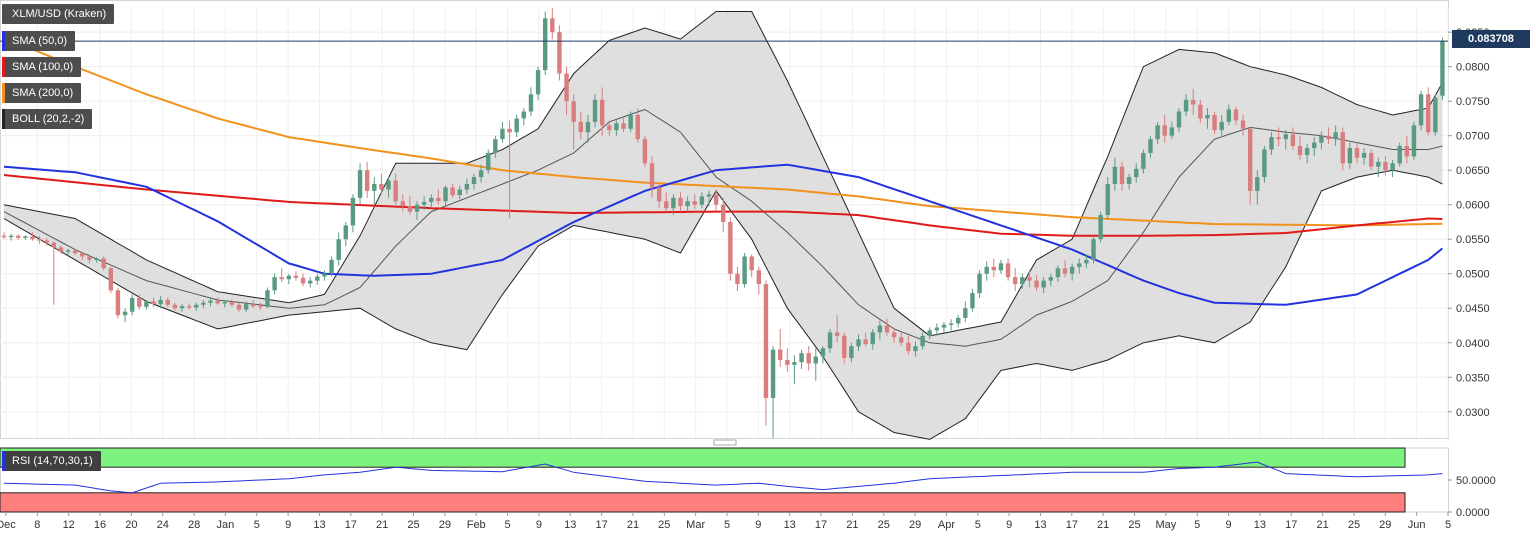  Describe the element at coordinates (703, 502) in the screenshot. I see `rsi-oversold-zone` at that location.